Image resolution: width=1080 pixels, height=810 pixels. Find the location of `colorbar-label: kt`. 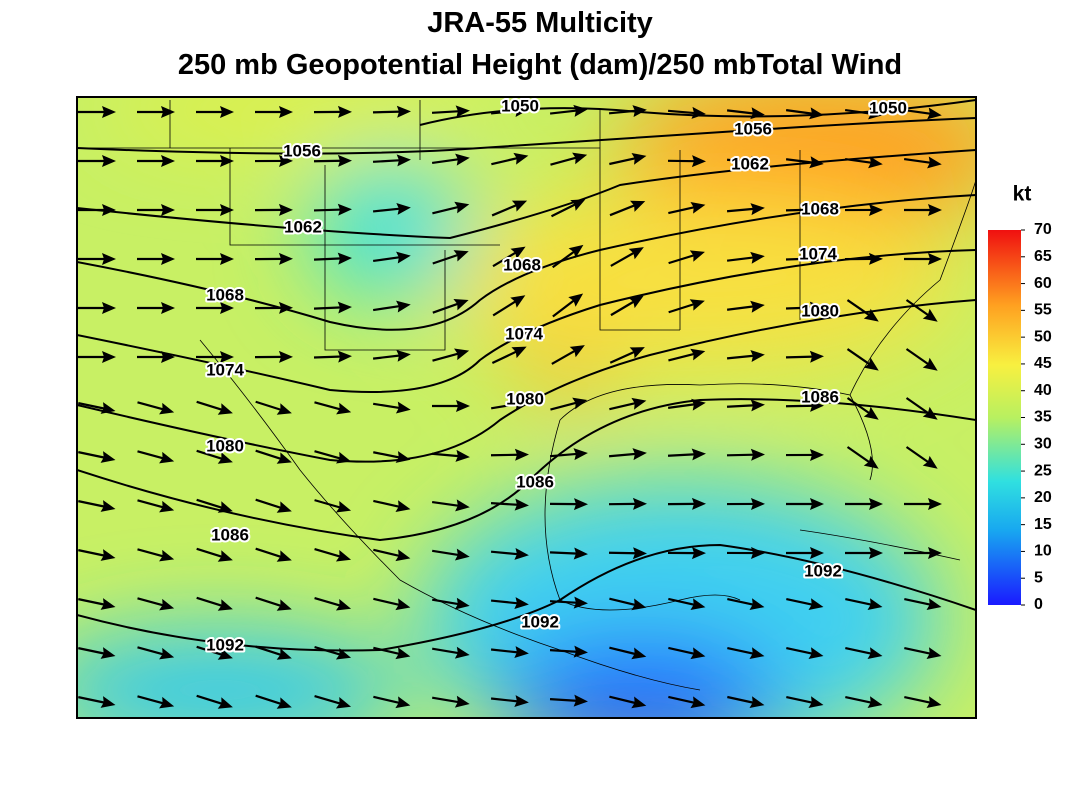

colorbar-label: kt is located at coordinates (1022, 194).